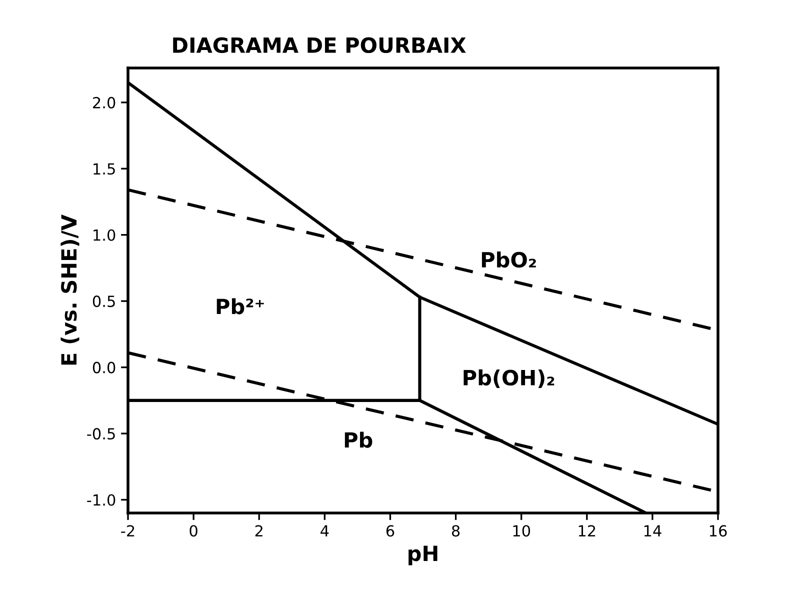 The image size is (807, 615). Describe the element at coordinates (718, 531) in the screenshot. I see `x-tick-label: 16` at that location.